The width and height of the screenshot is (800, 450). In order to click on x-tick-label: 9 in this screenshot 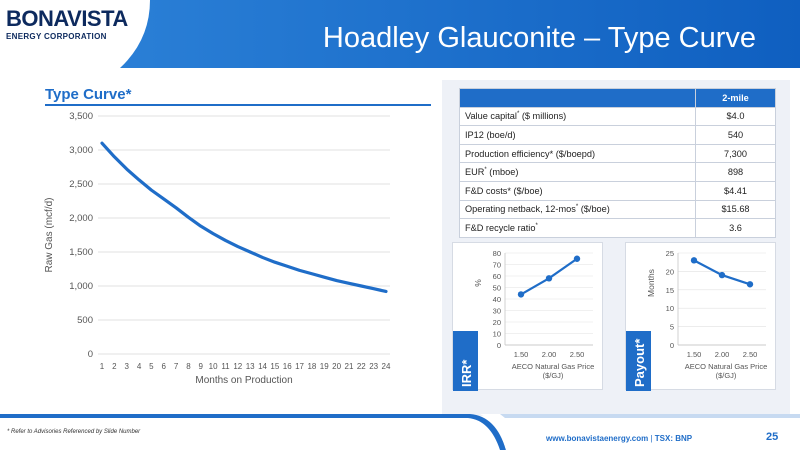, I will do `click(201, 366)`.